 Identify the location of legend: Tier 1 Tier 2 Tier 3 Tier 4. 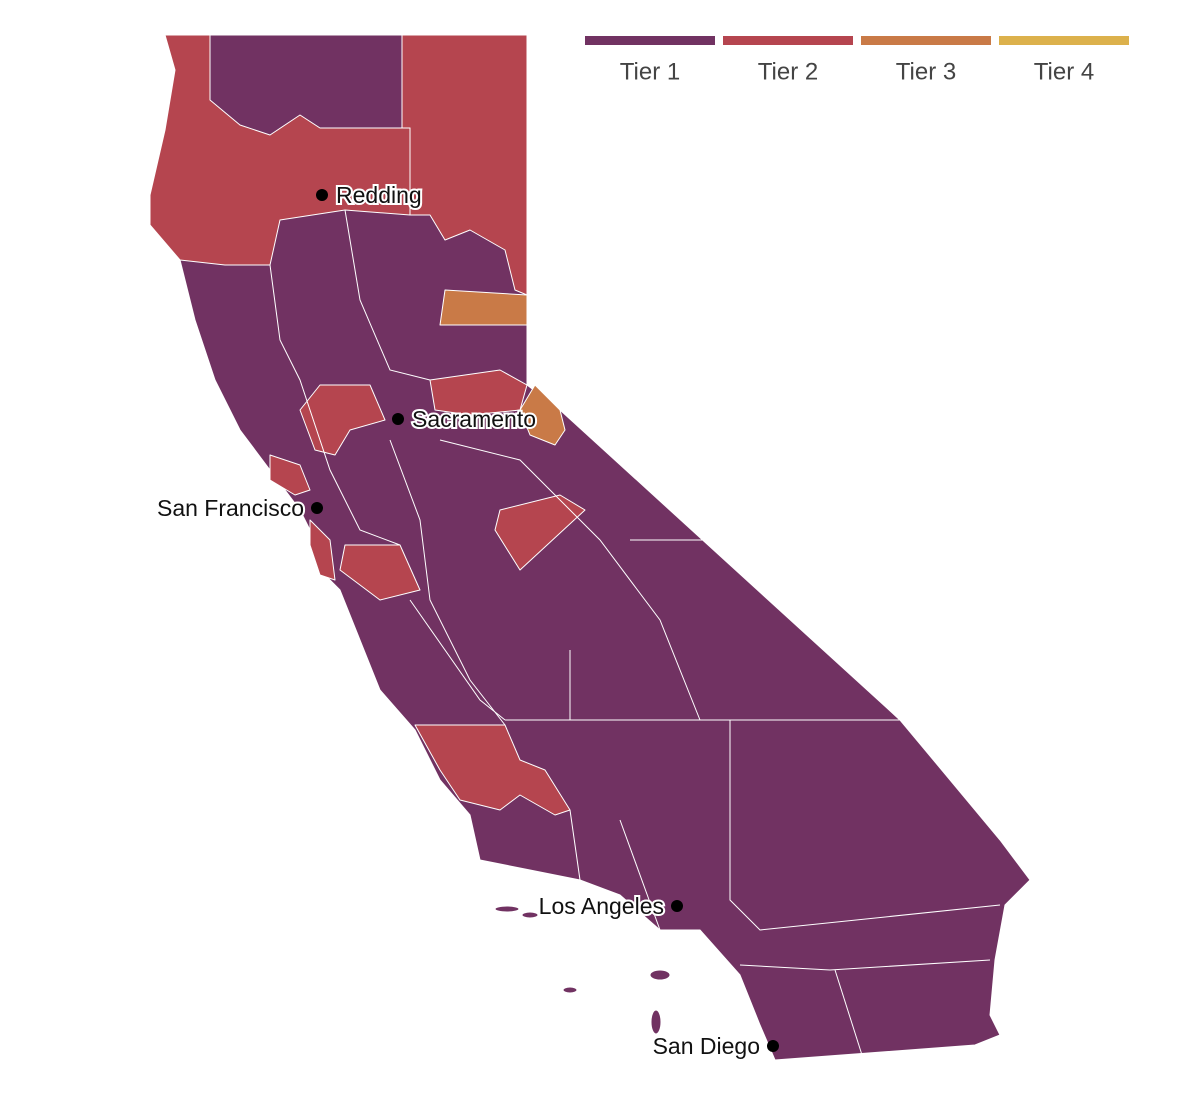
(857, 60).